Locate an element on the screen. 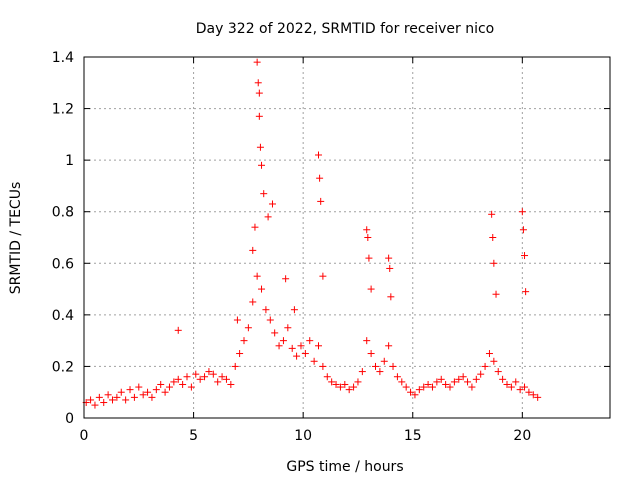  x-tick-label: 20 is located at coordinates (522, 436).